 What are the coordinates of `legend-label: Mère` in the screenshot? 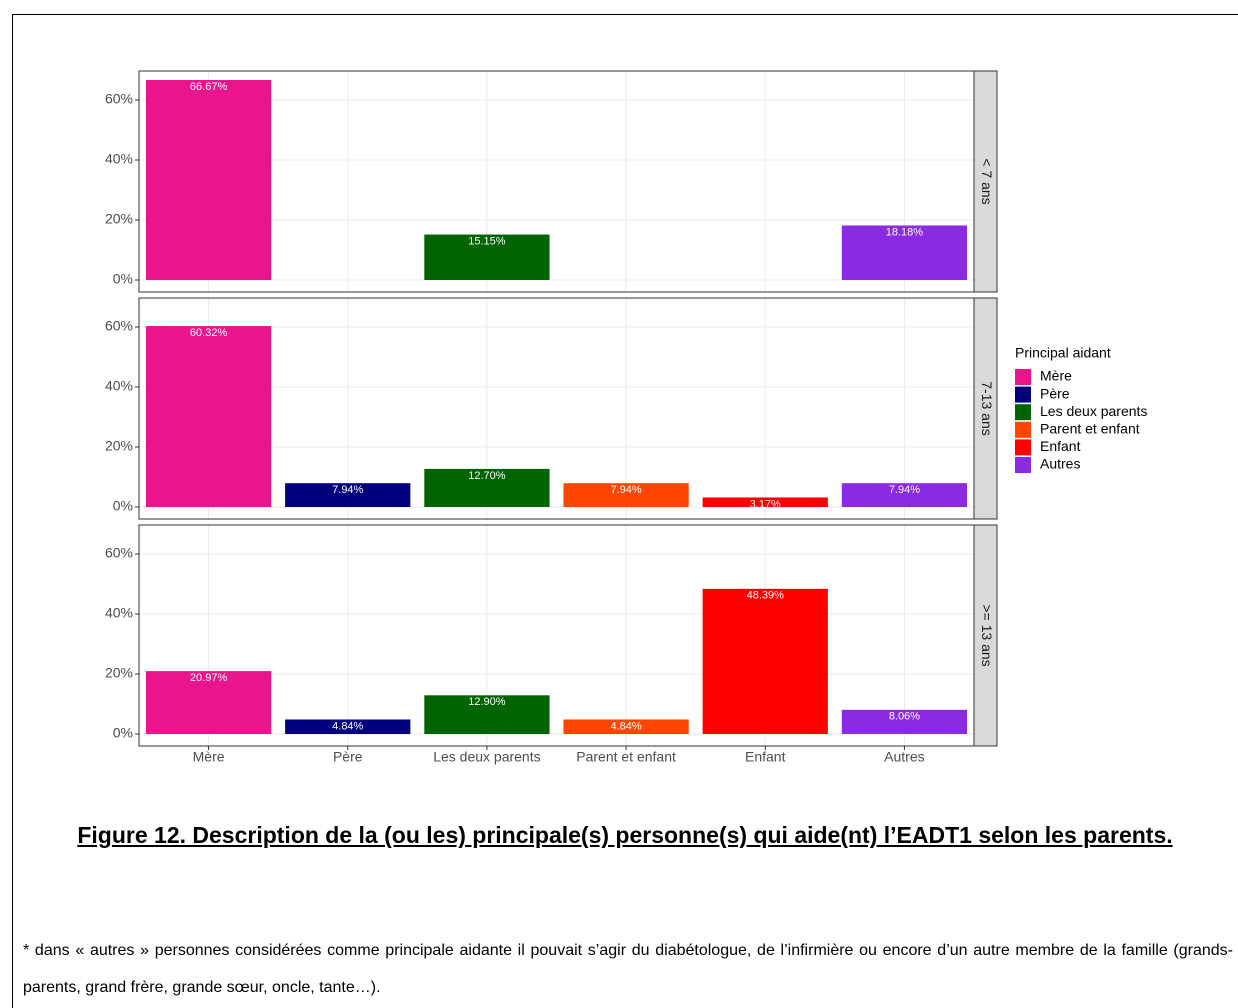 It's located at (1056, 376).